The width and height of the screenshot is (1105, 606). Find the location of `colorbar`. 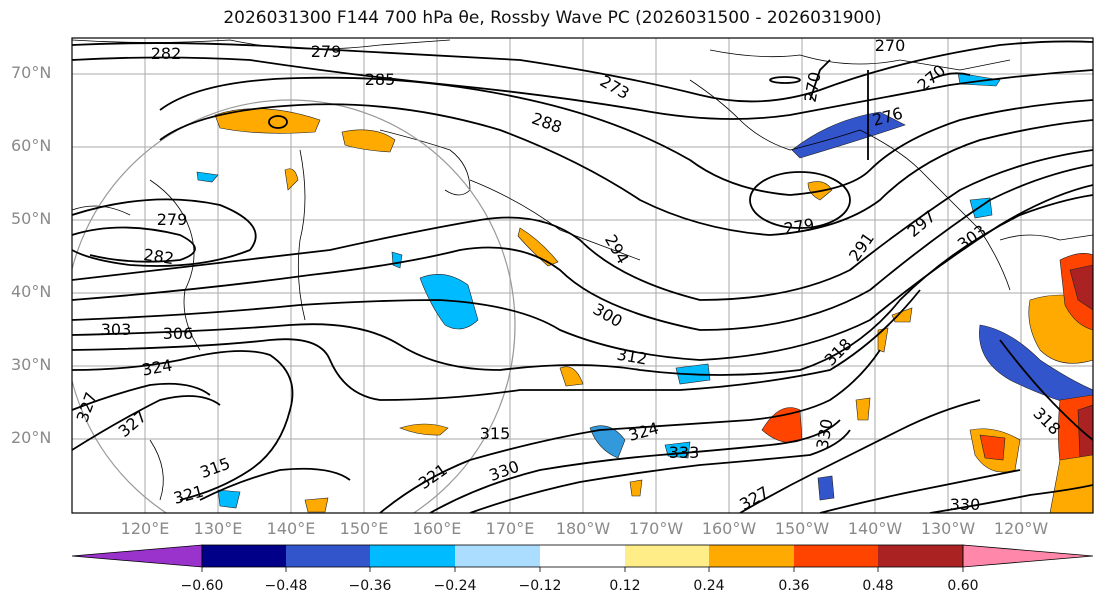

colorbar is located at coordinates (582, 558).